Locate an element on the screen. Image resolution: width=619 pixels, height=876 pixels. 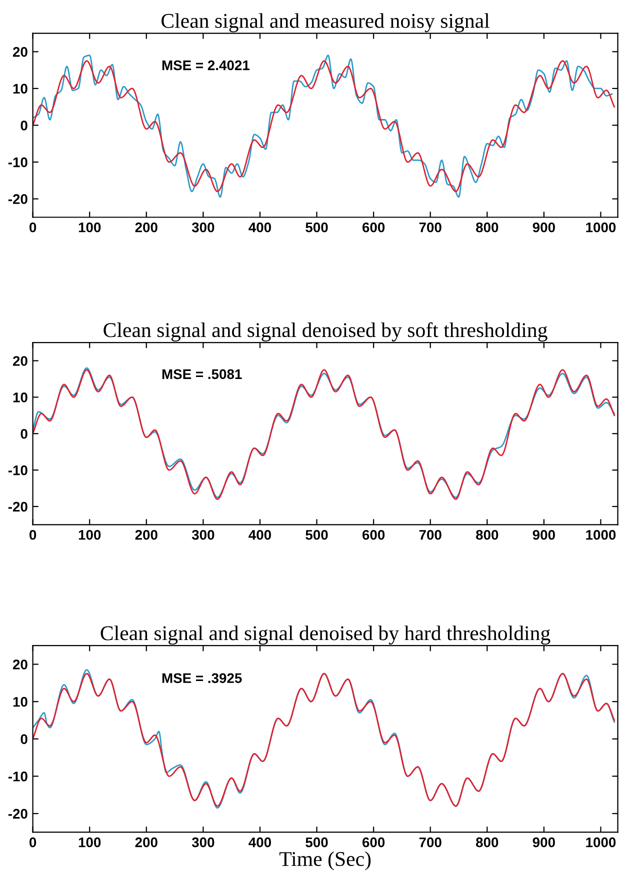
annotation: MSE = 2.4021 is located at coordinates (206, 65).